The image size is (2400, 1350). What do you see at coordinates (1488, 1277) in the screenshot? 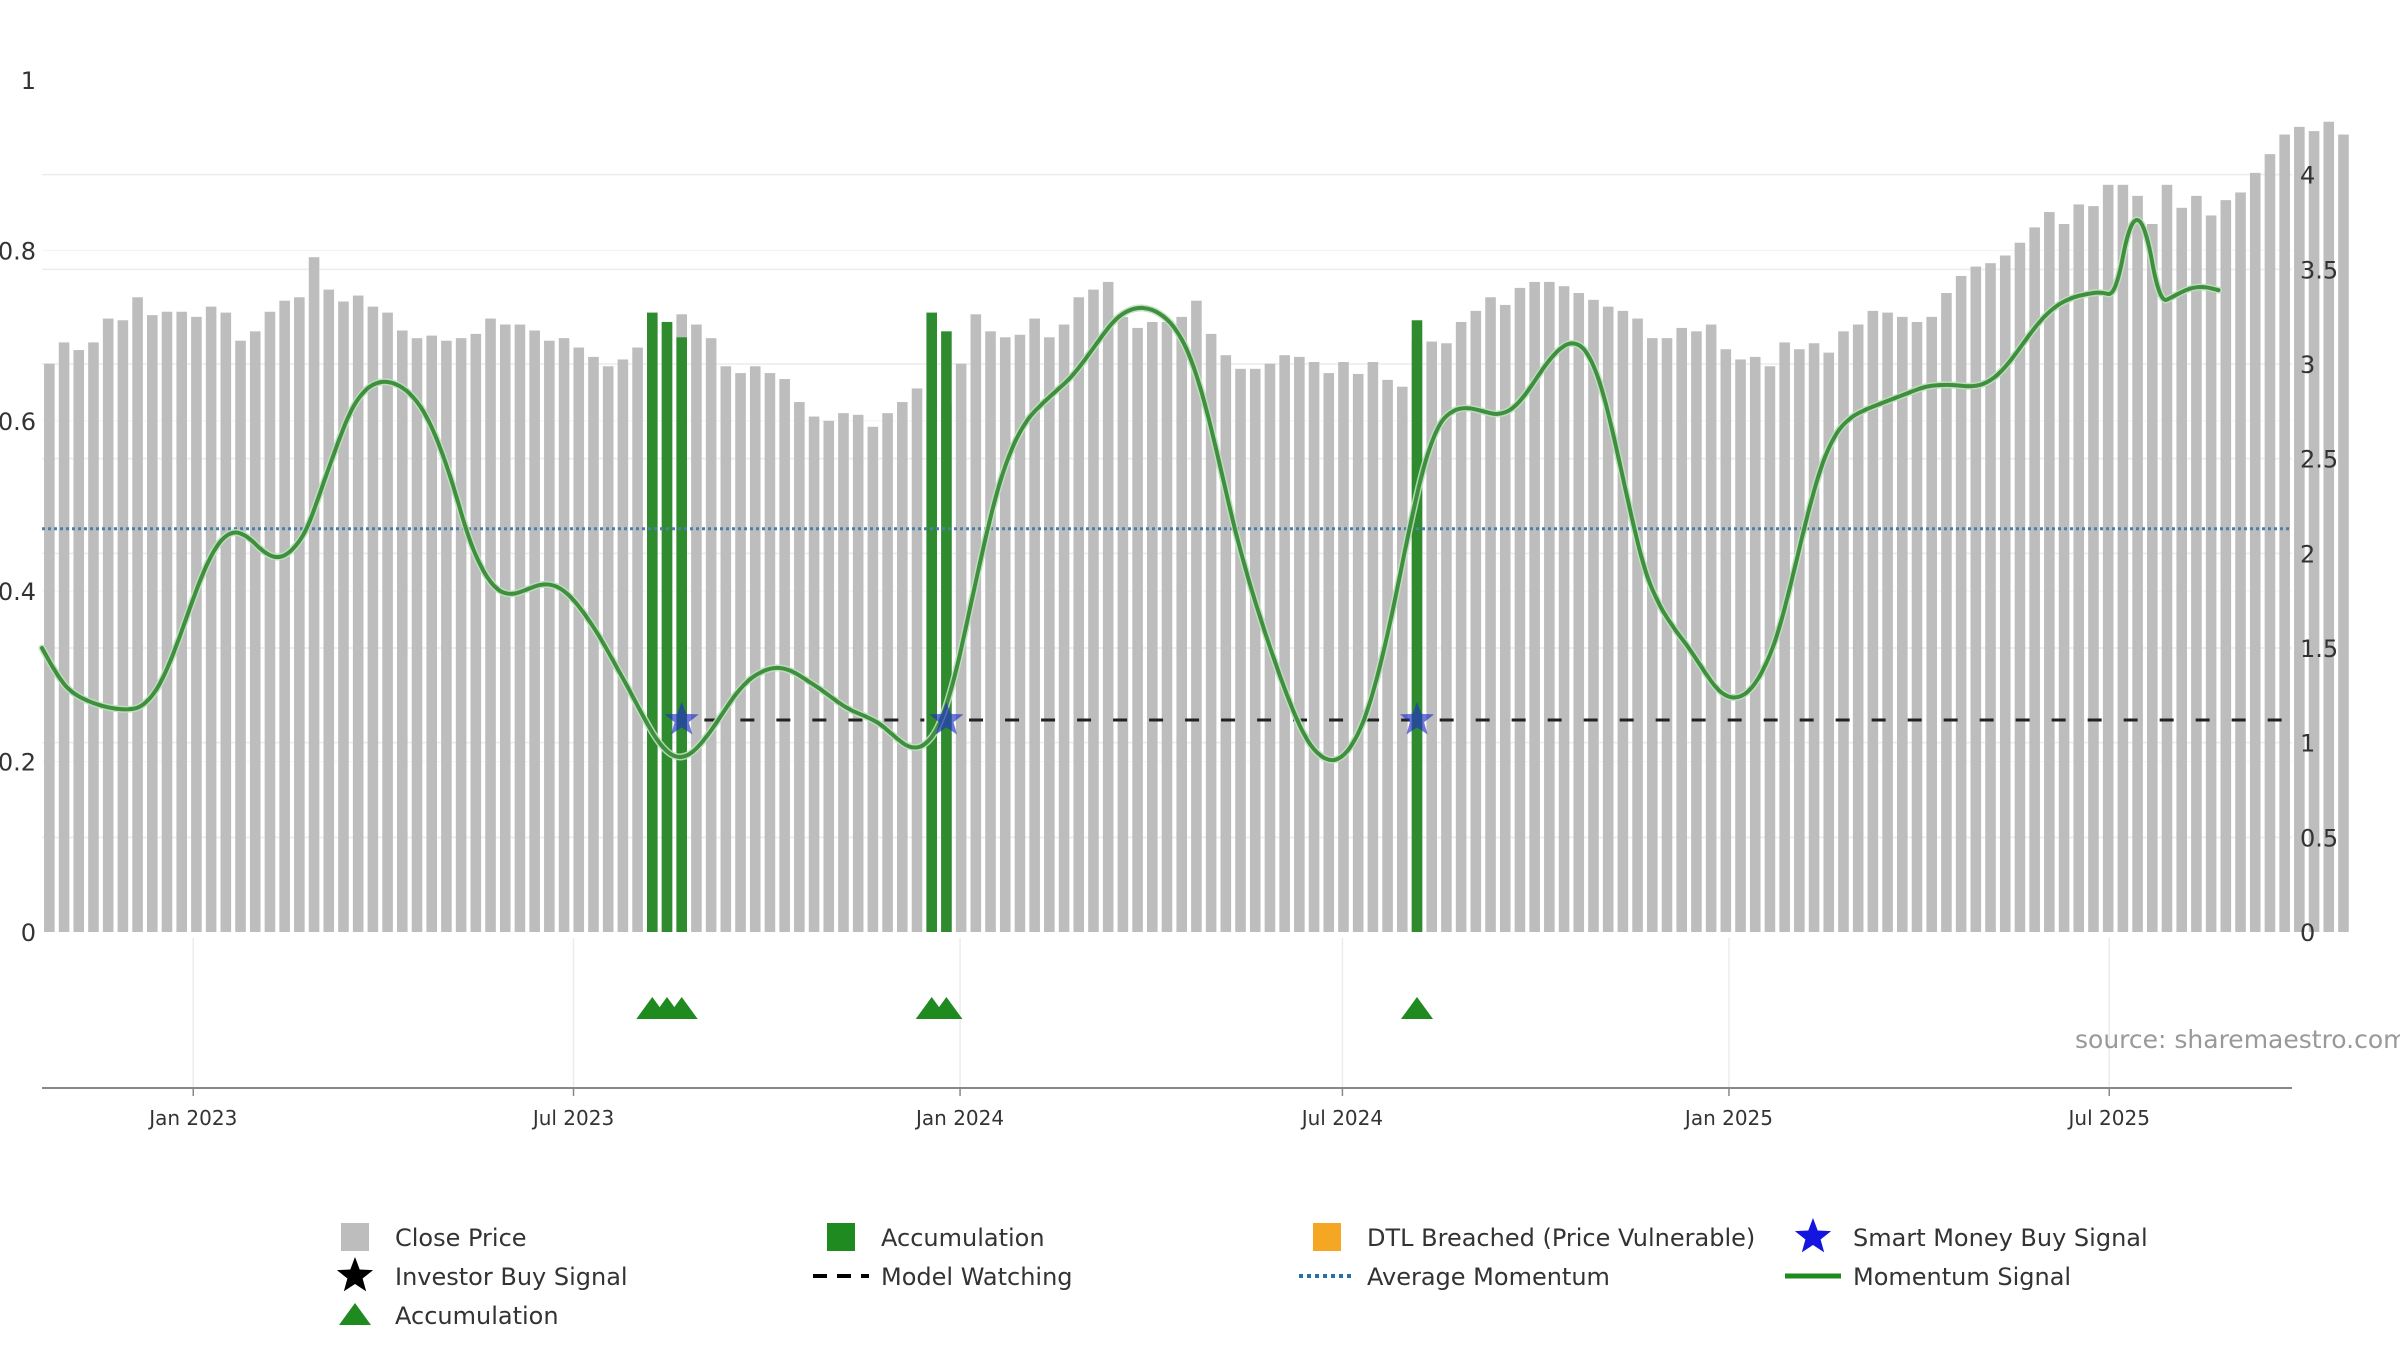
I see `legend-label: Average Momentum` at bounding box center [1488, 1277].